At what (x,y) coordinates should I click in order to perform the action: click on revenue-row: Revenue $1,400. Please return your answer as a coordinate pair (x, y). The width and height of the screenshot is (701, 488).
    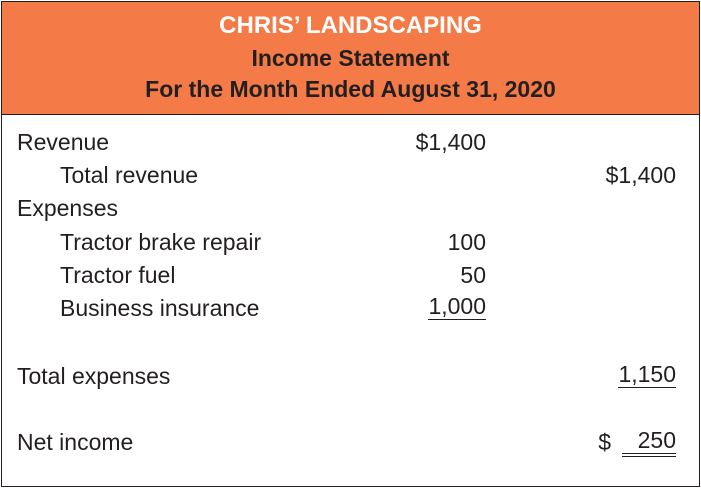
    Looking at the image, I should click on (350, 142).